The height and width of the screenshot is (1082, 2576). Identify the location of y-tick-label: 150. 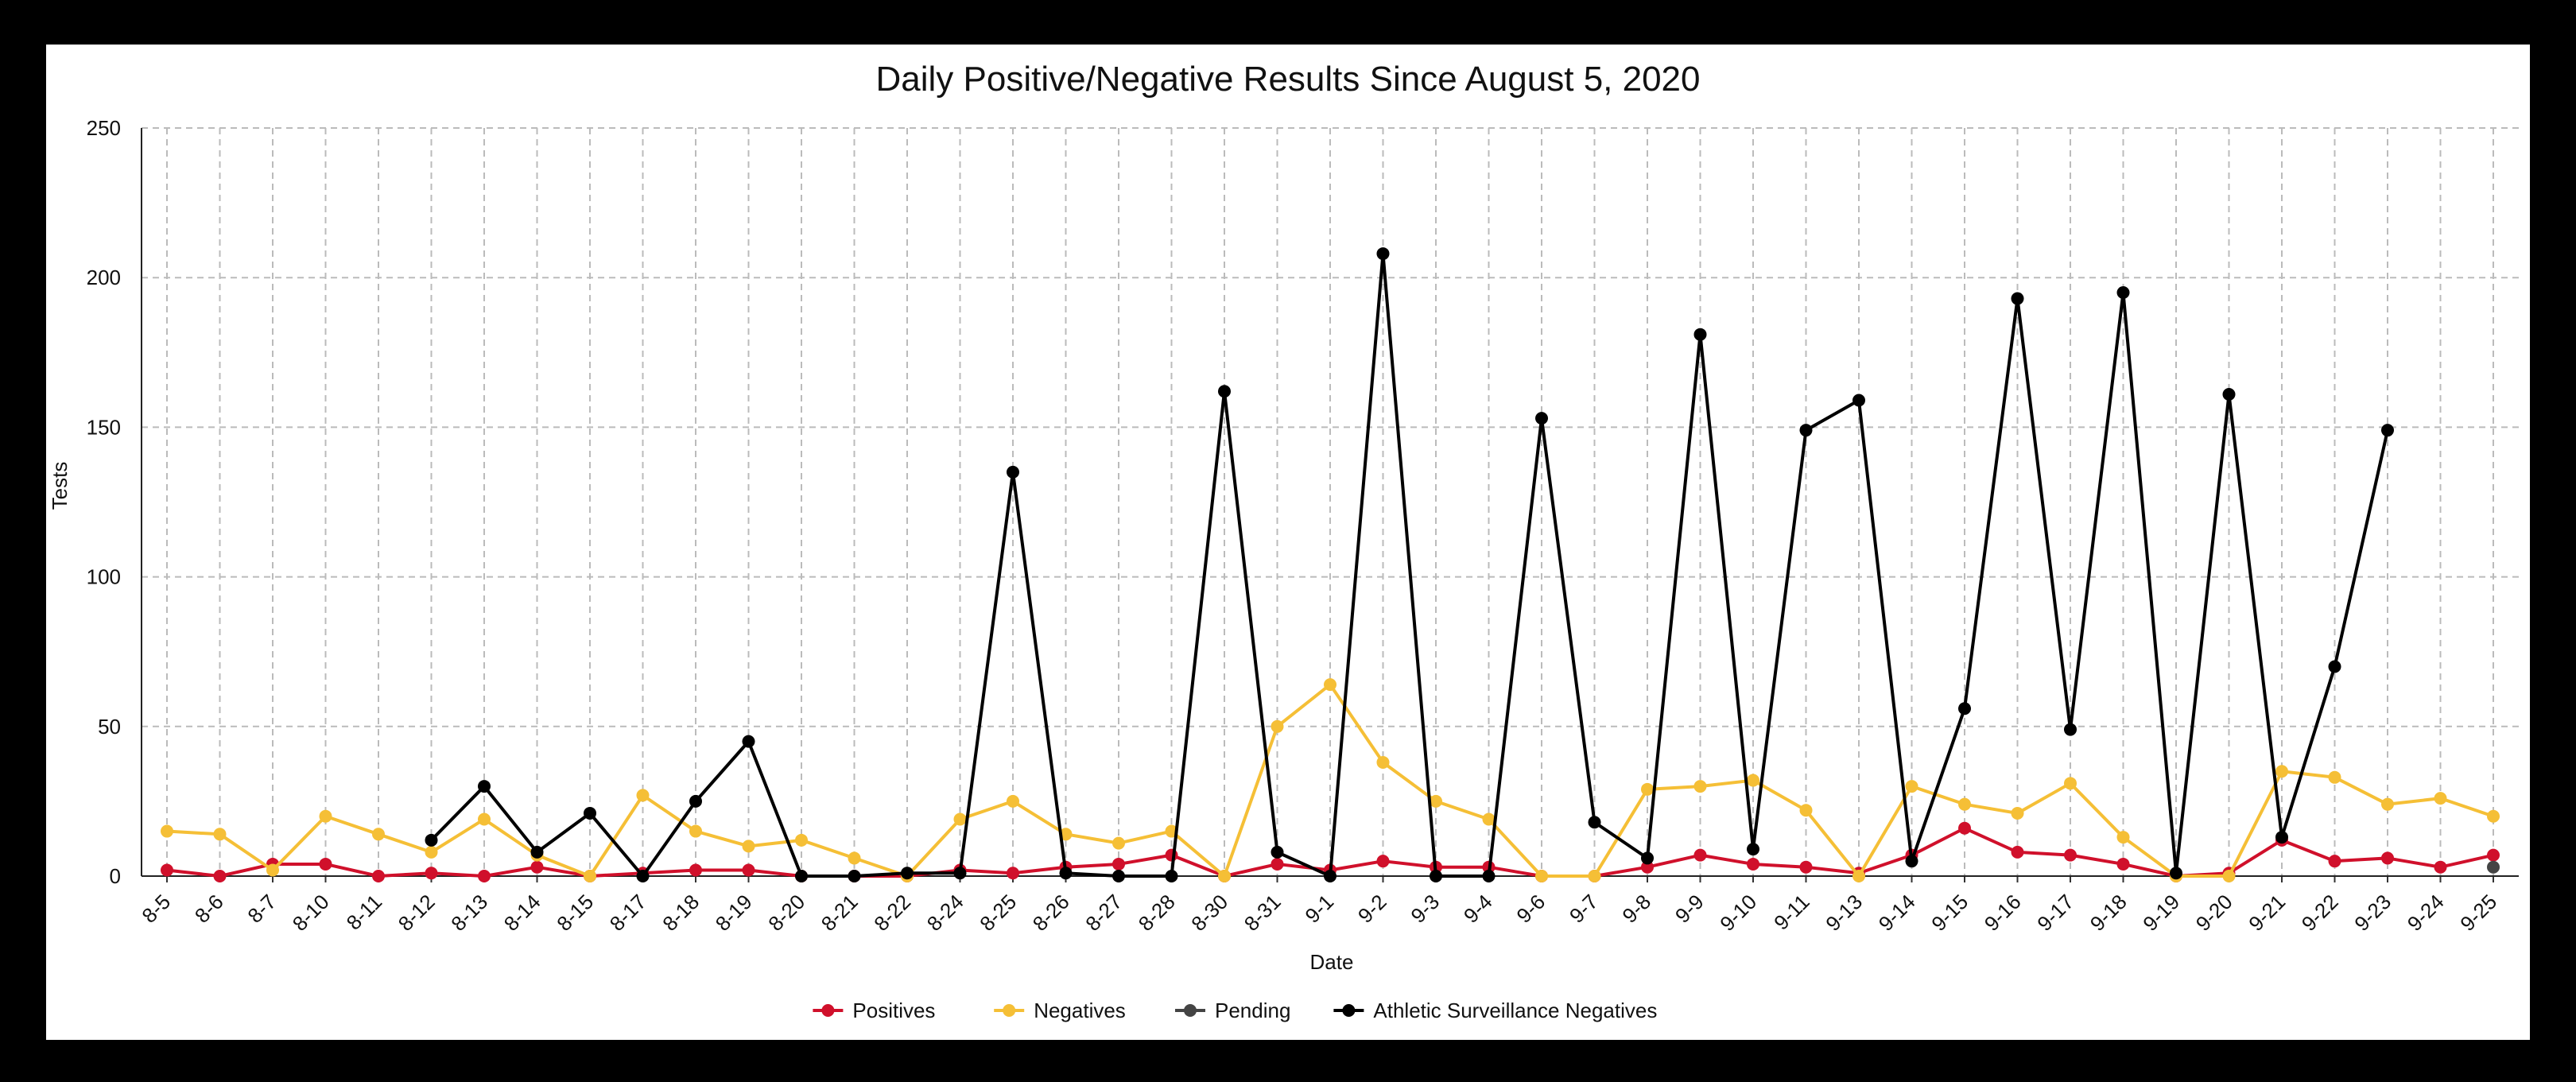
(104, 427).